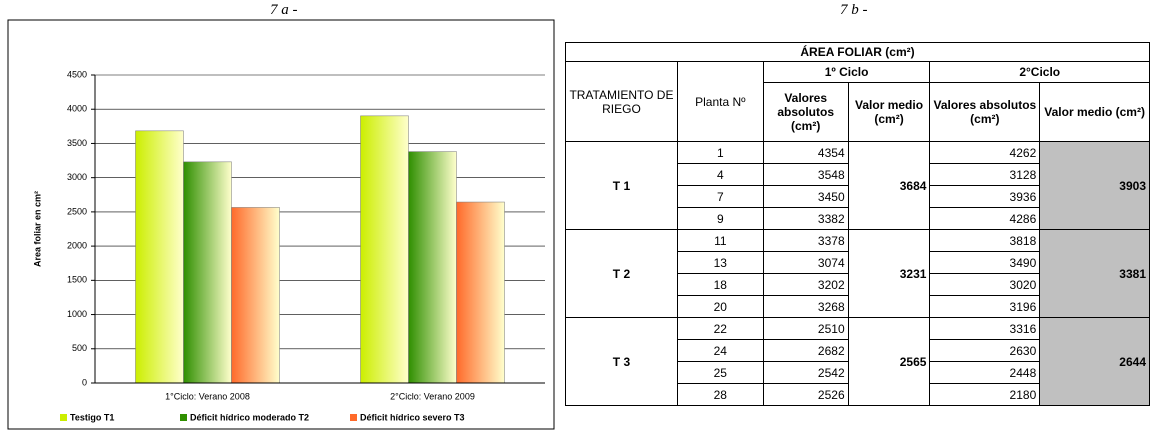 The image size is (1150, 430). Describe the element at coordinates (412, 417) in the screenshot. I see `legend-label: Déficit hídrico severo T3` at that location.